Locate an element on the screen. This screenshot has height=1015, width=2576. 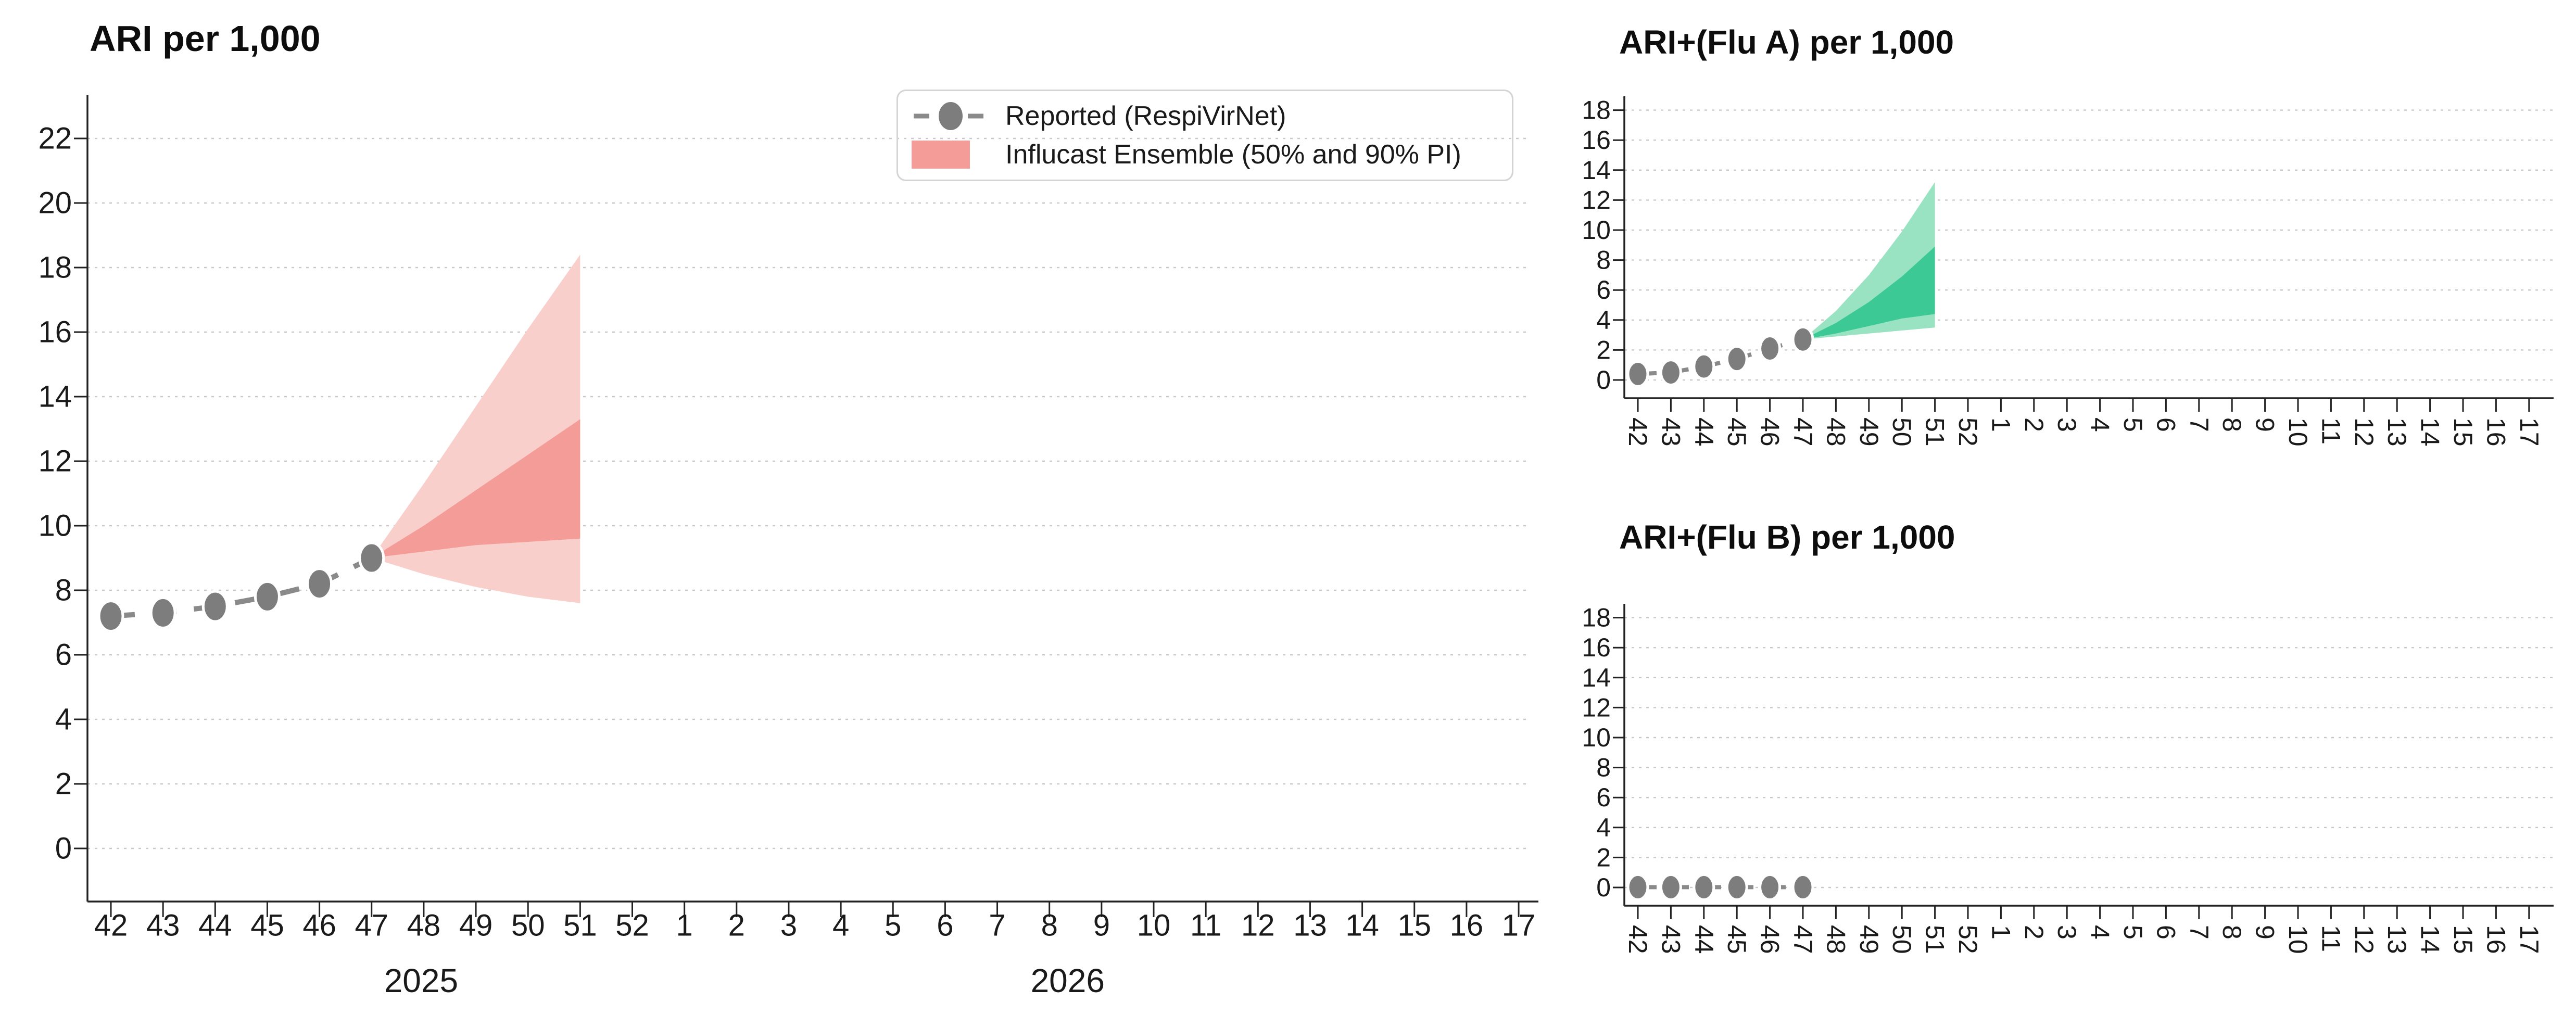
svg-text: 46 is located at coordinates (319, 926).